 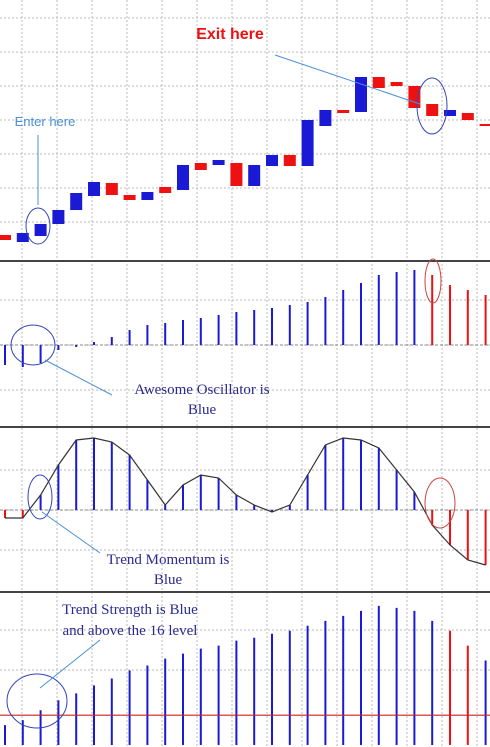 What do you see at coordinates (168, 560) in the screenshot?
I see `annotation: Trend Momentum is` at bounding box center [168, 560].